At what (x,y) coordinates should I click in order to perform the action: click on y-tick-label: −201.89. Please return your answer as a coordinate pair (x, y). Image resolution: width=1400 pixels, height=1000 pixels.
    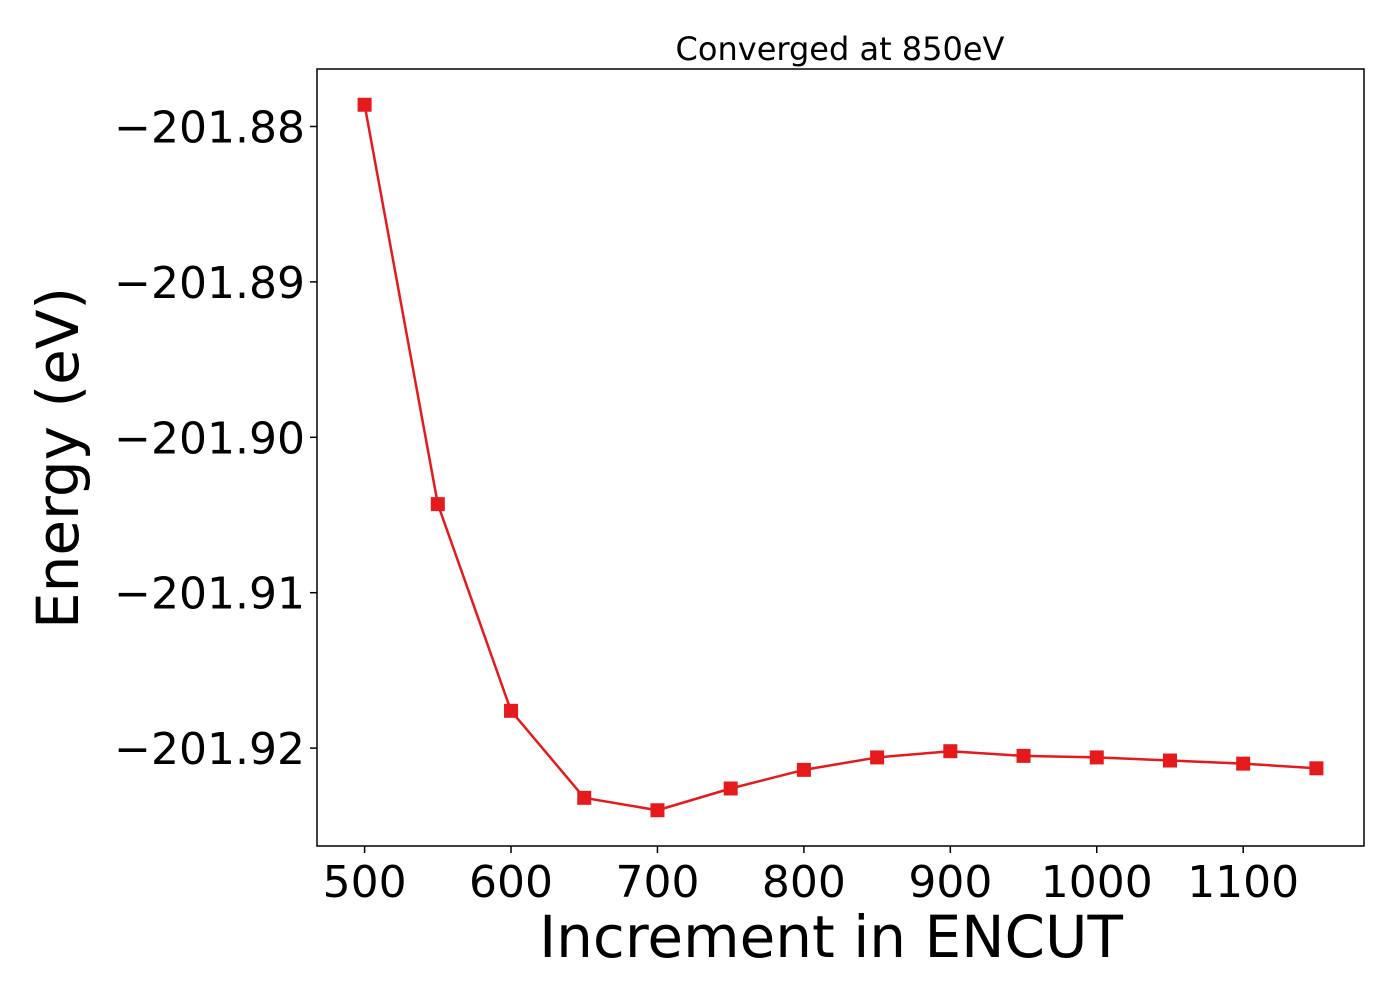
    Looking at the image, I should click on (209, 283).